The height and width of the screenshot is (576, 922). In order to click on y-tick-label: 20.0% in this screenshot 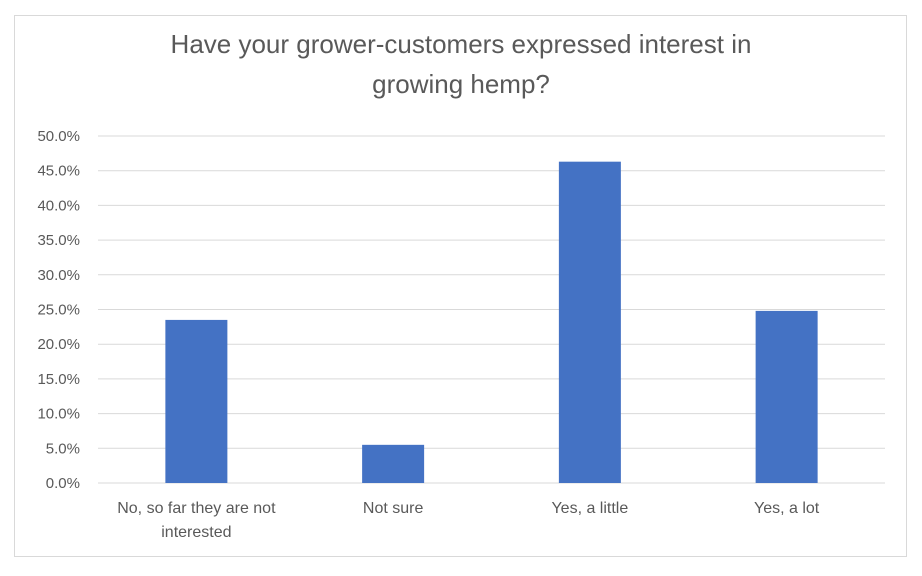, I will do `click(58, 344)`.